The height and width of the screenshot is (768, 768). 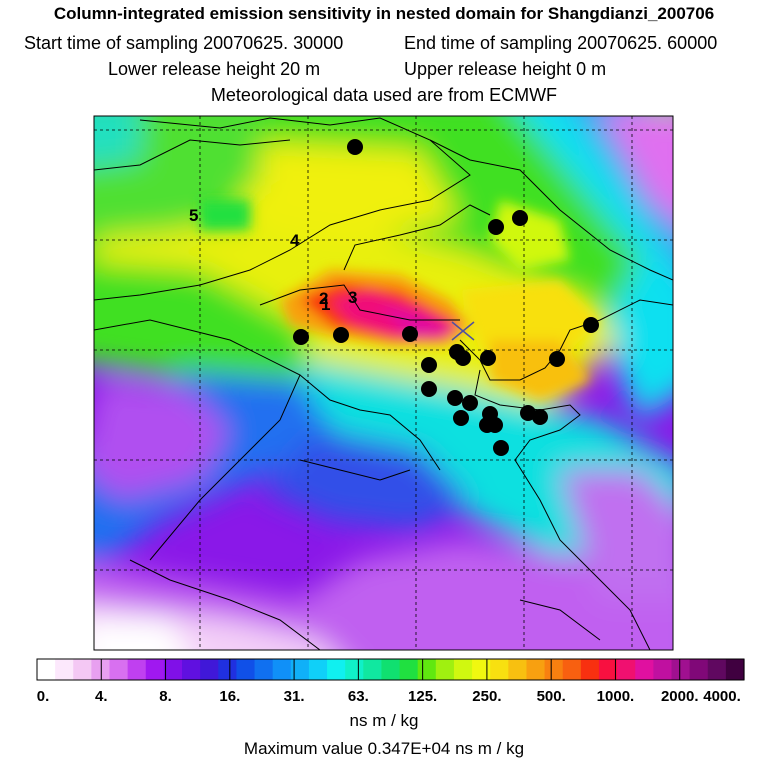 I want to click on colorbar-tick-label: 4000., so click(x=722, y=696).